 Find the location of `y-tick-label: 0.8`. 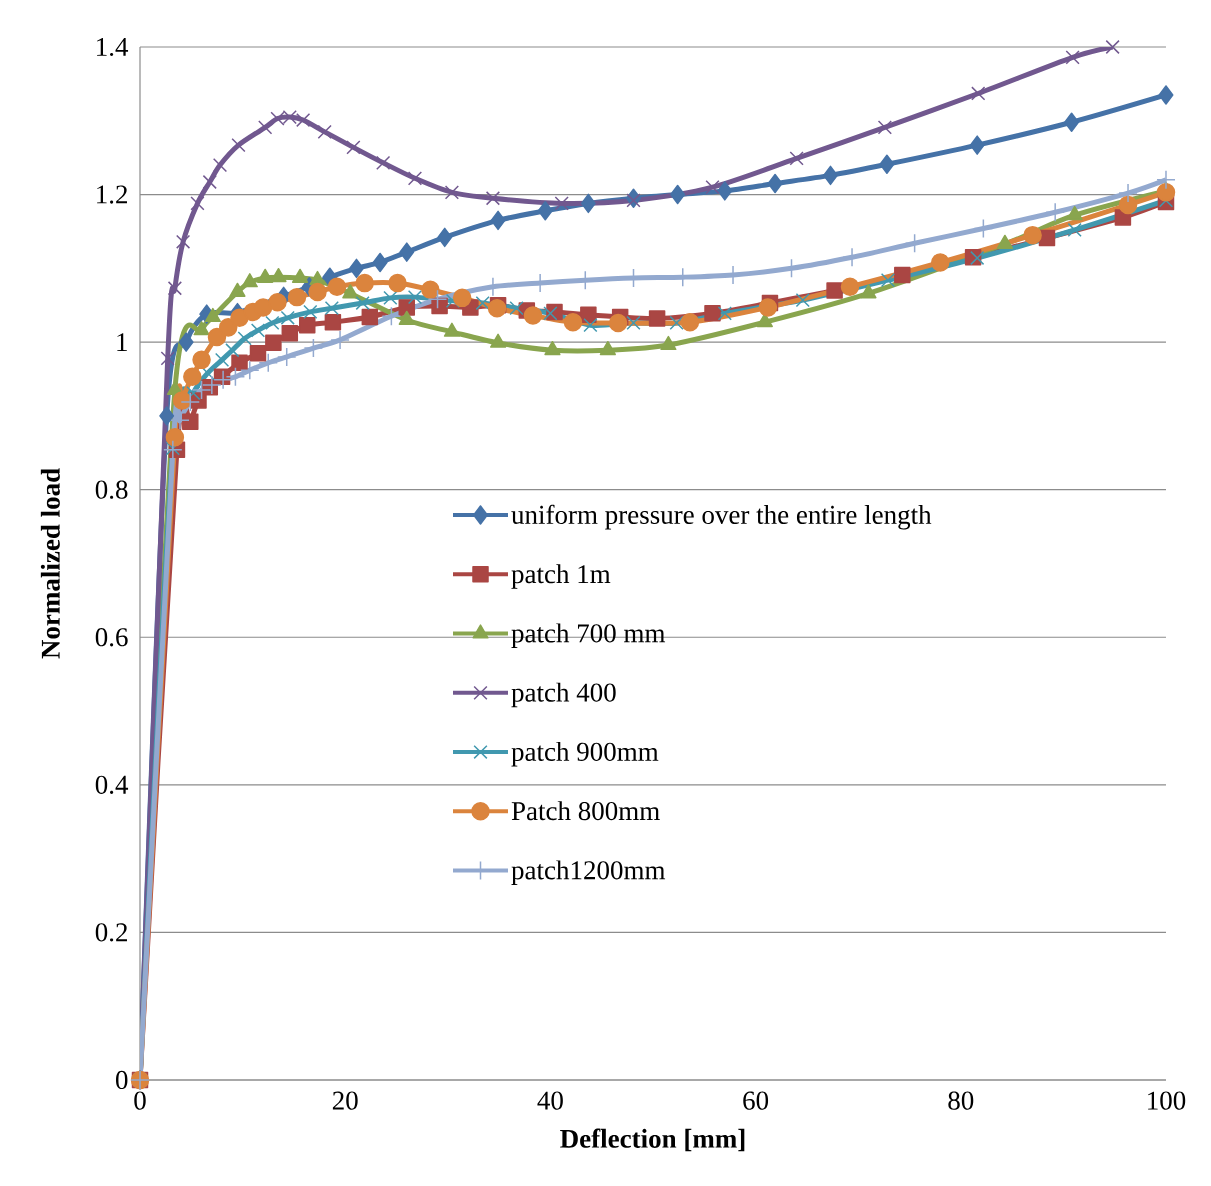

y-tick-label: 0.8 is located at coordinates (111, 489).